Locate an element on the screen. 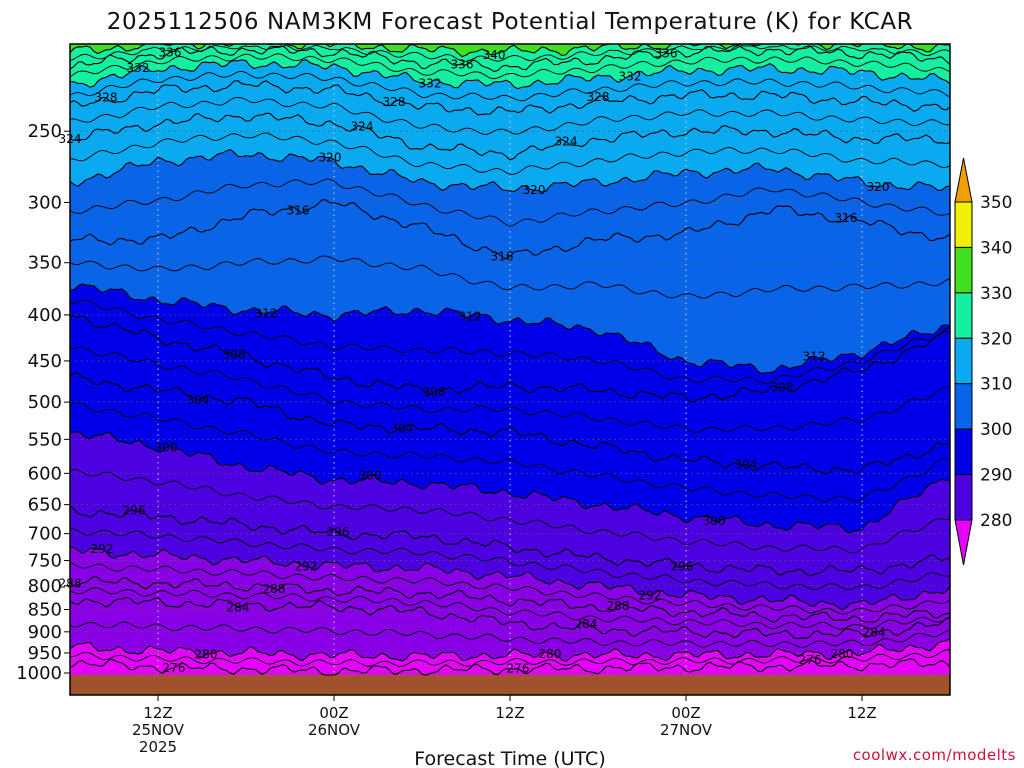  y-tick-label: 300 is located at coordinates (45, 202).